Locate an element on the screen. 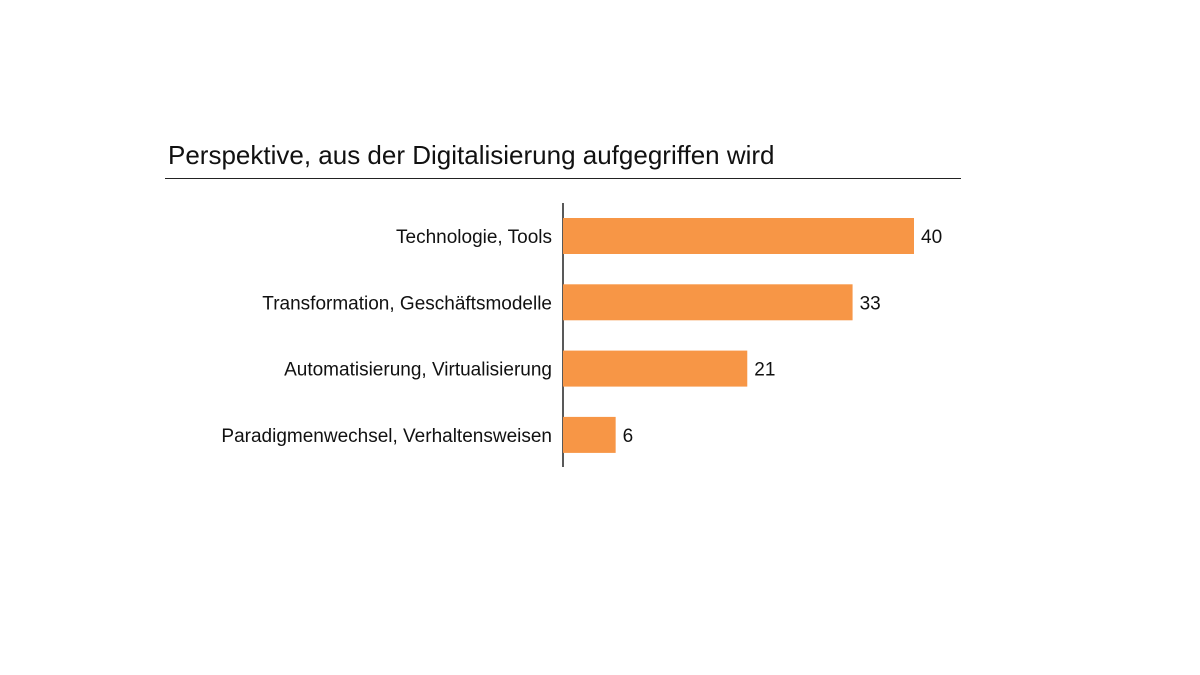  category-label-1: Transformation, Geschäftsmodelle is located at coordinates (407, 303).